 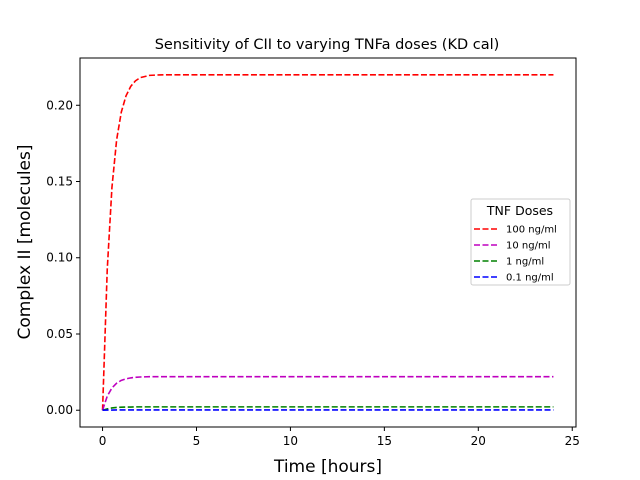 I want to click on x-tick-label: 20, so click(x=478, y=441).